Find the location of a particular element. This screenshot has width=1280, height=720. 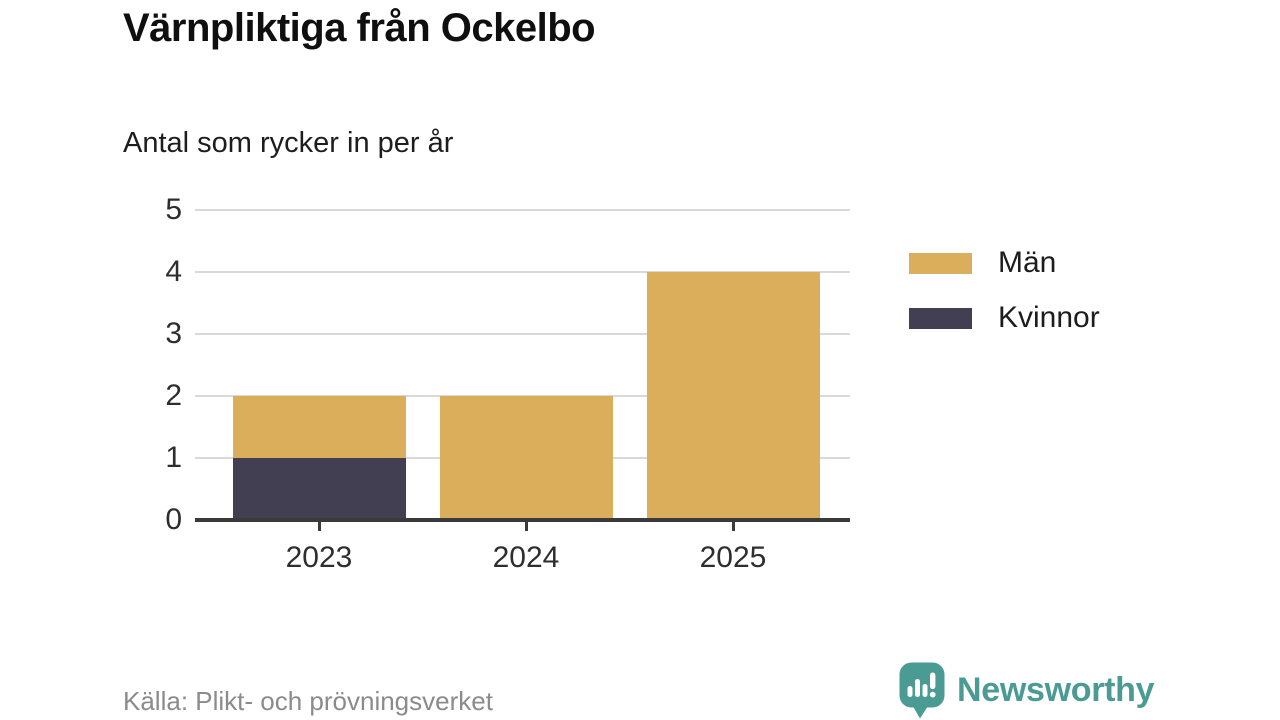

y-axis-label-5: 5 is located at coordinates (173, 209).